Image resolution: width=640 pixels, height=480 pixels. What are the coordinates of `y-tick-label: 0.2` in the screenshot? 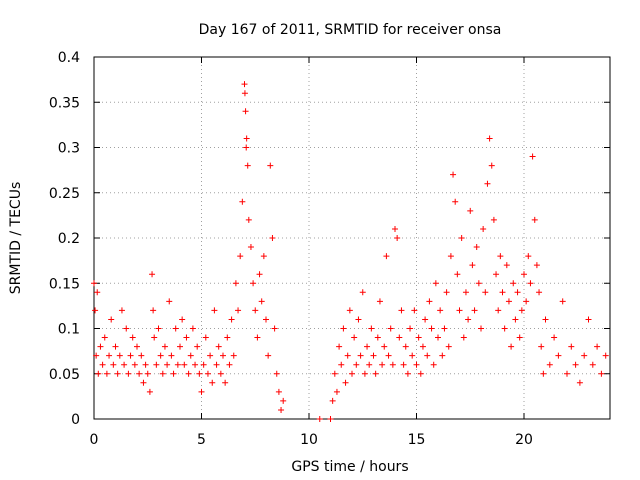 It's located at (69, 239).